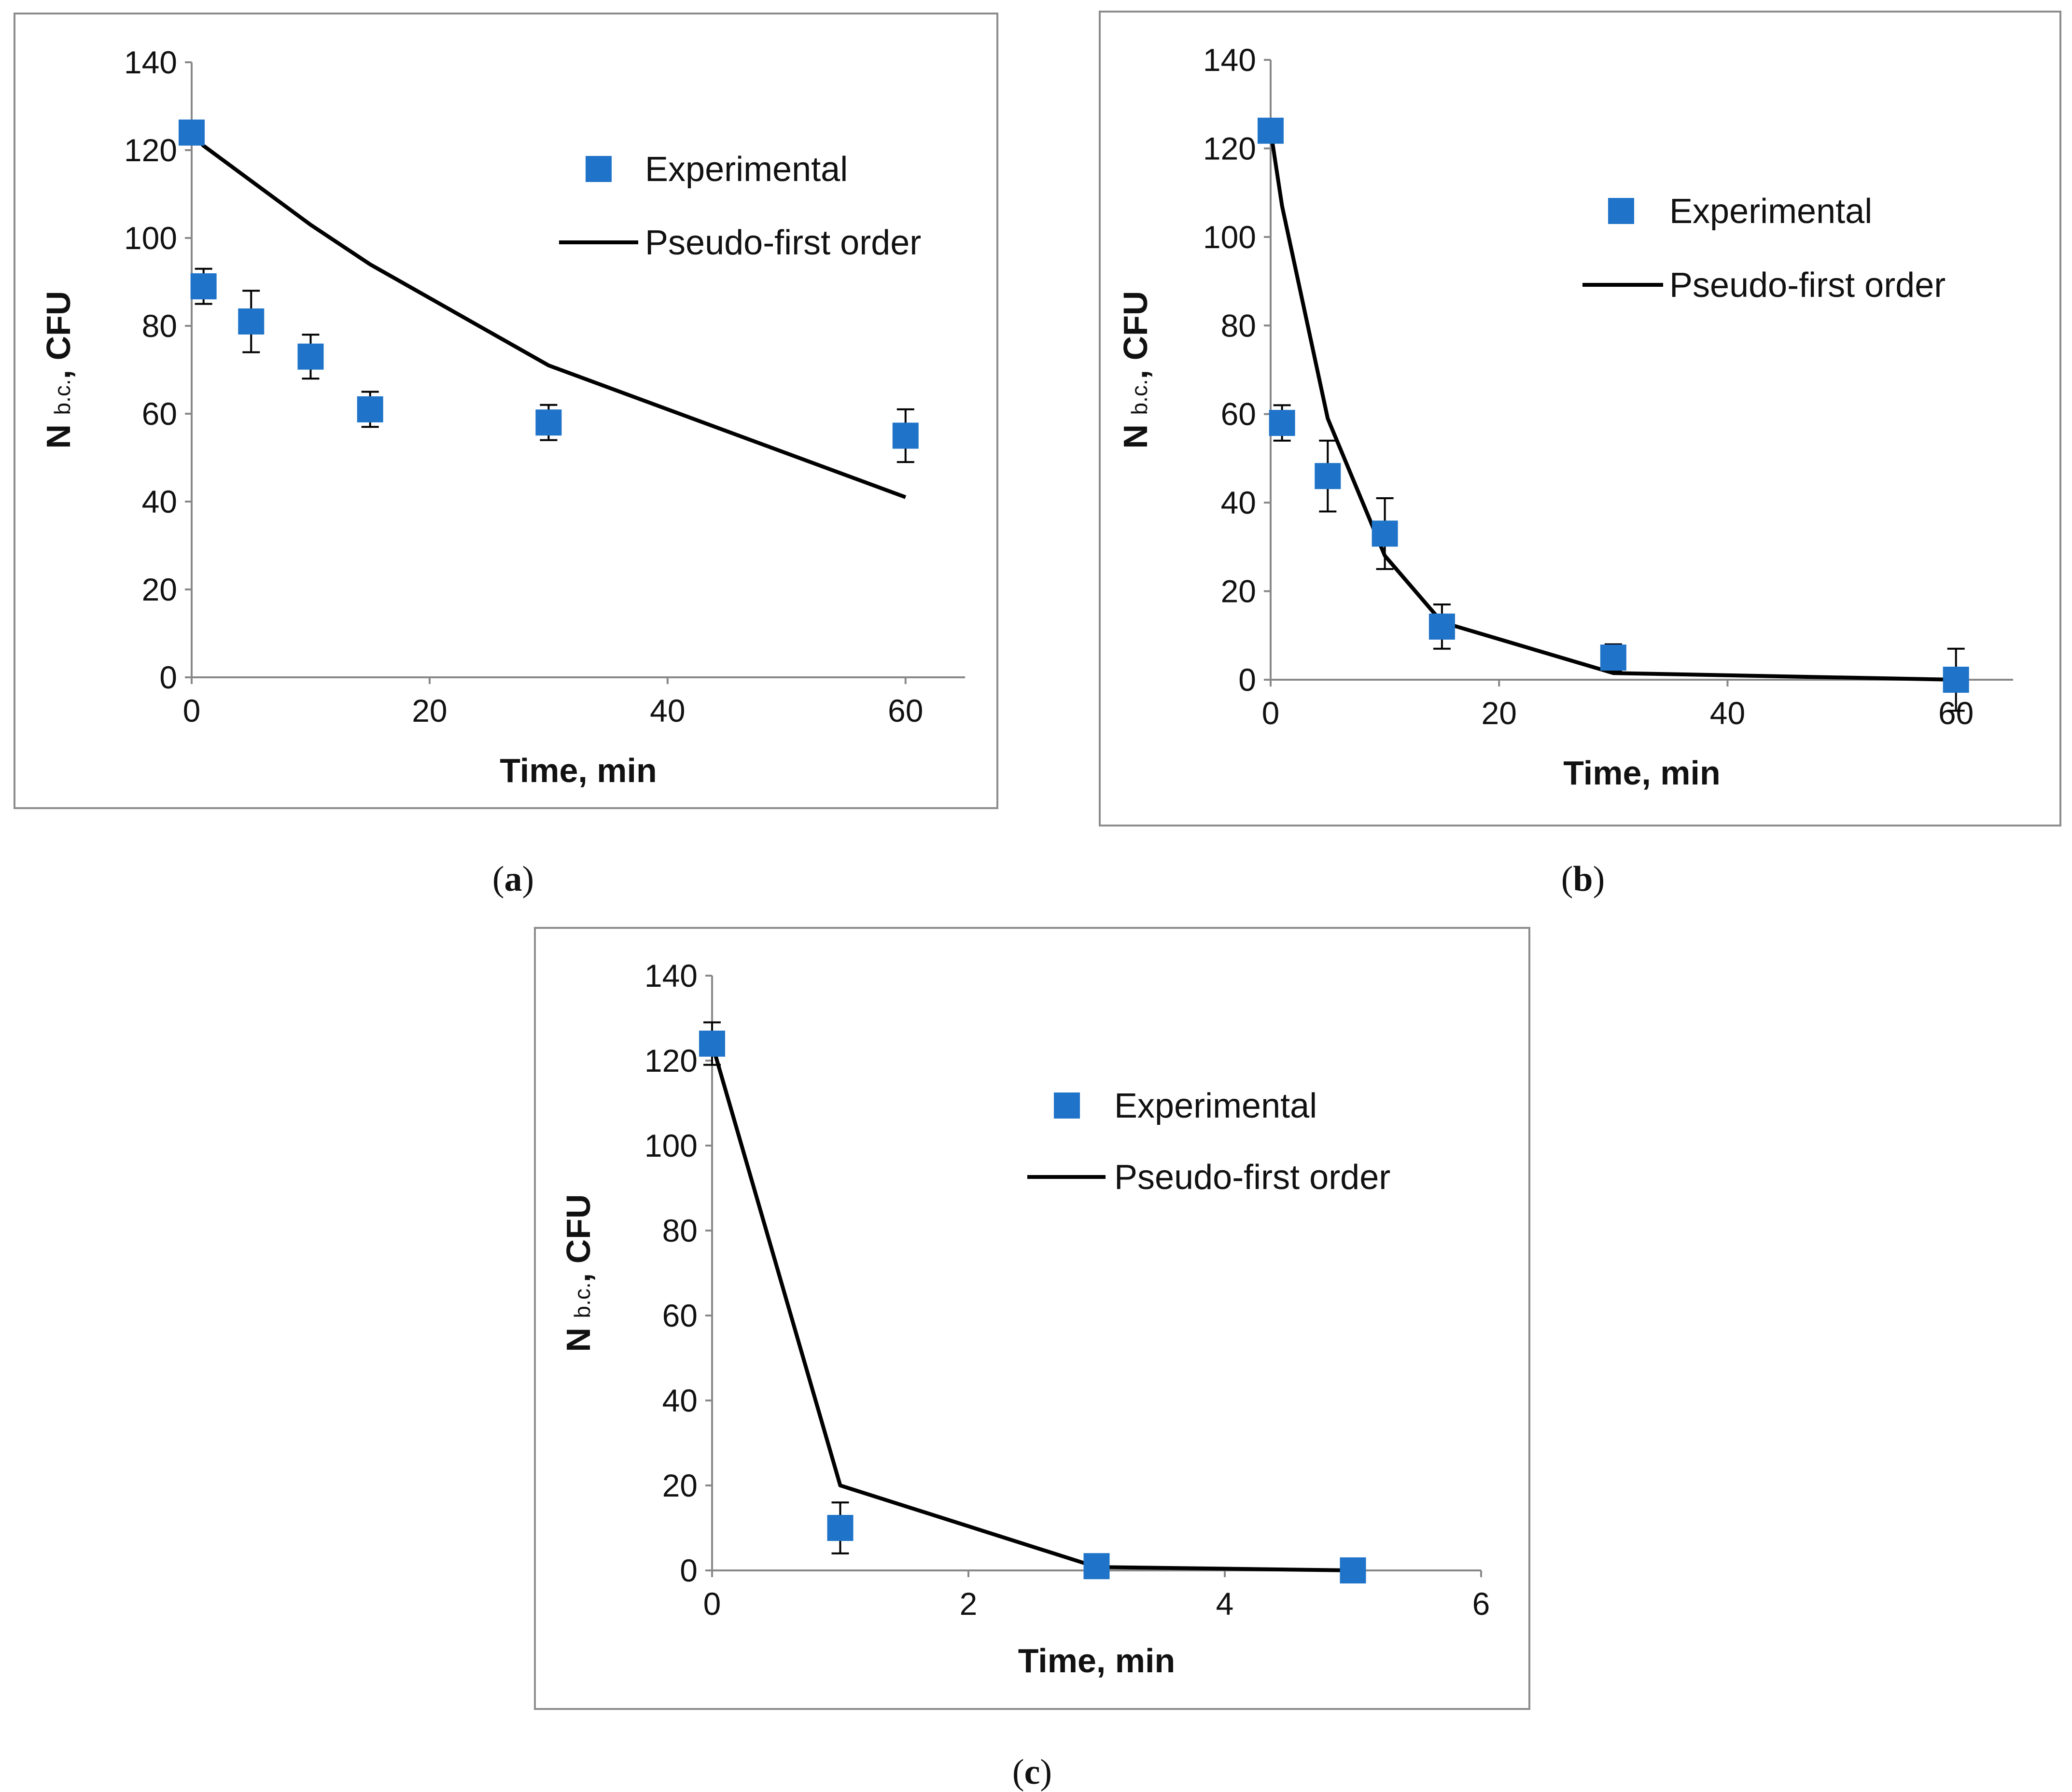  I want to click on x-tick-label: 4, so click(1225, 1604).